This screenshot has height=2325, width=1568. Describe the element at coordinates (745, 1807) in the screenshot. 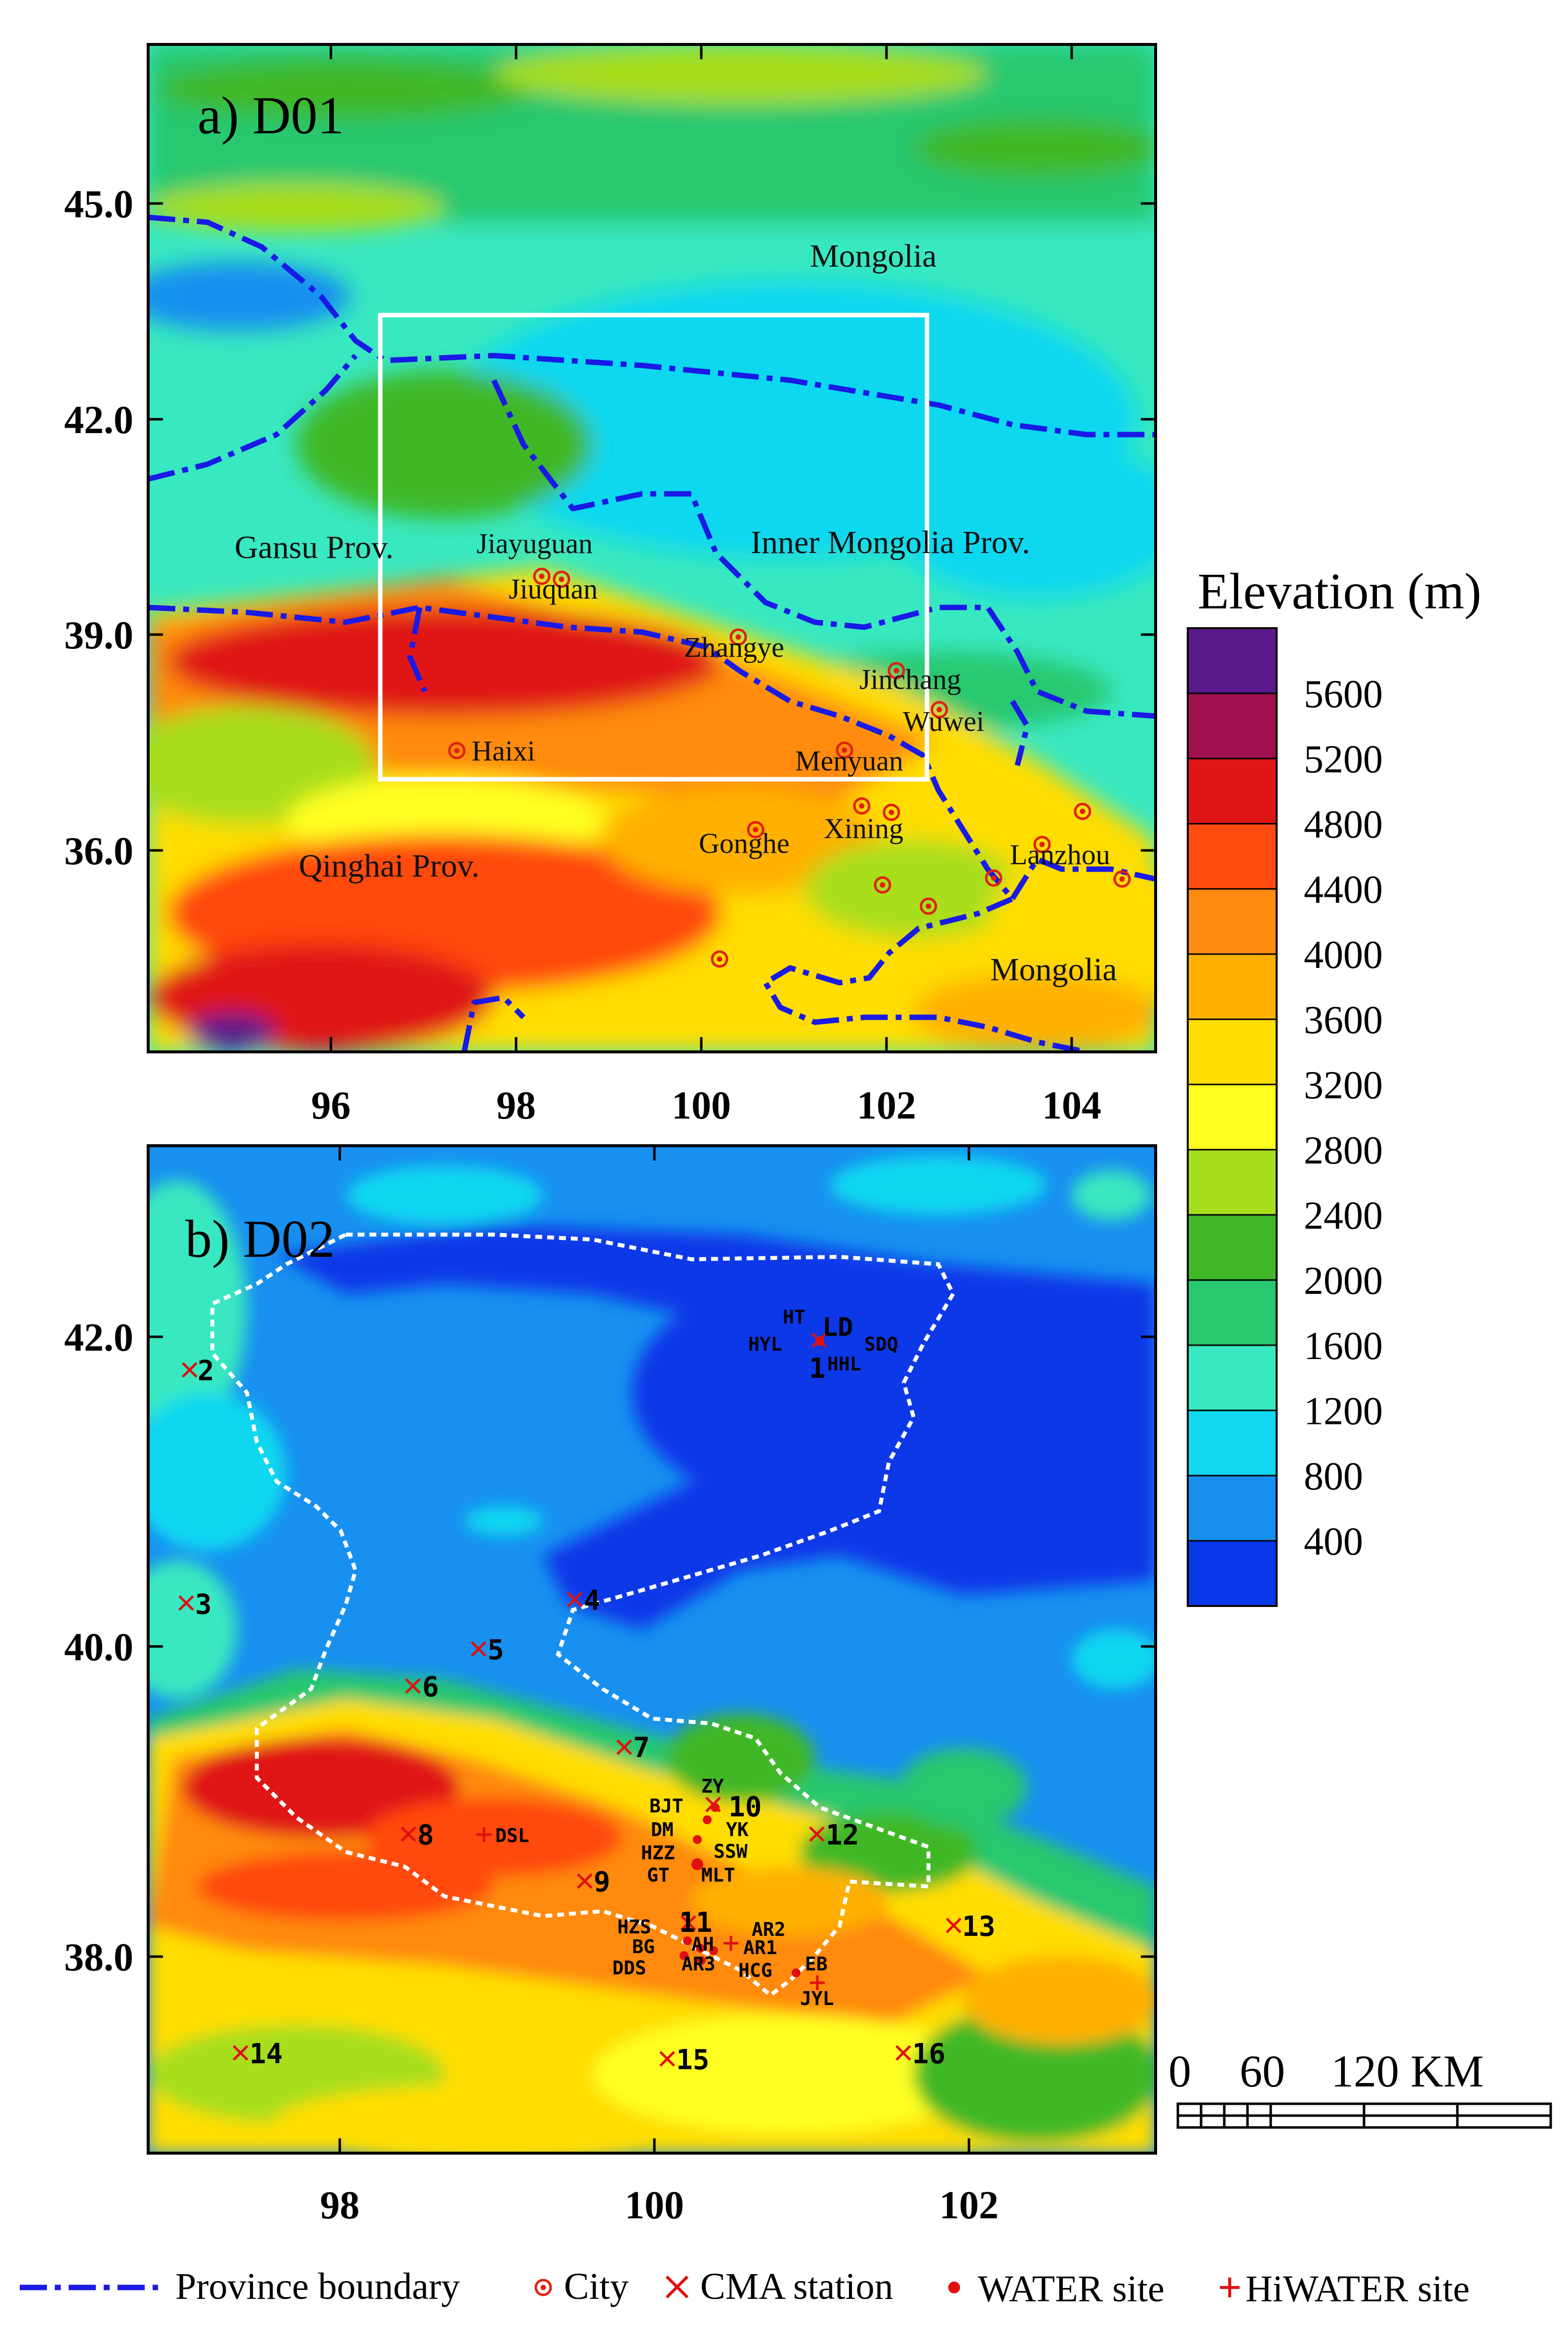

I see `cma-station-label: 10` at that location.